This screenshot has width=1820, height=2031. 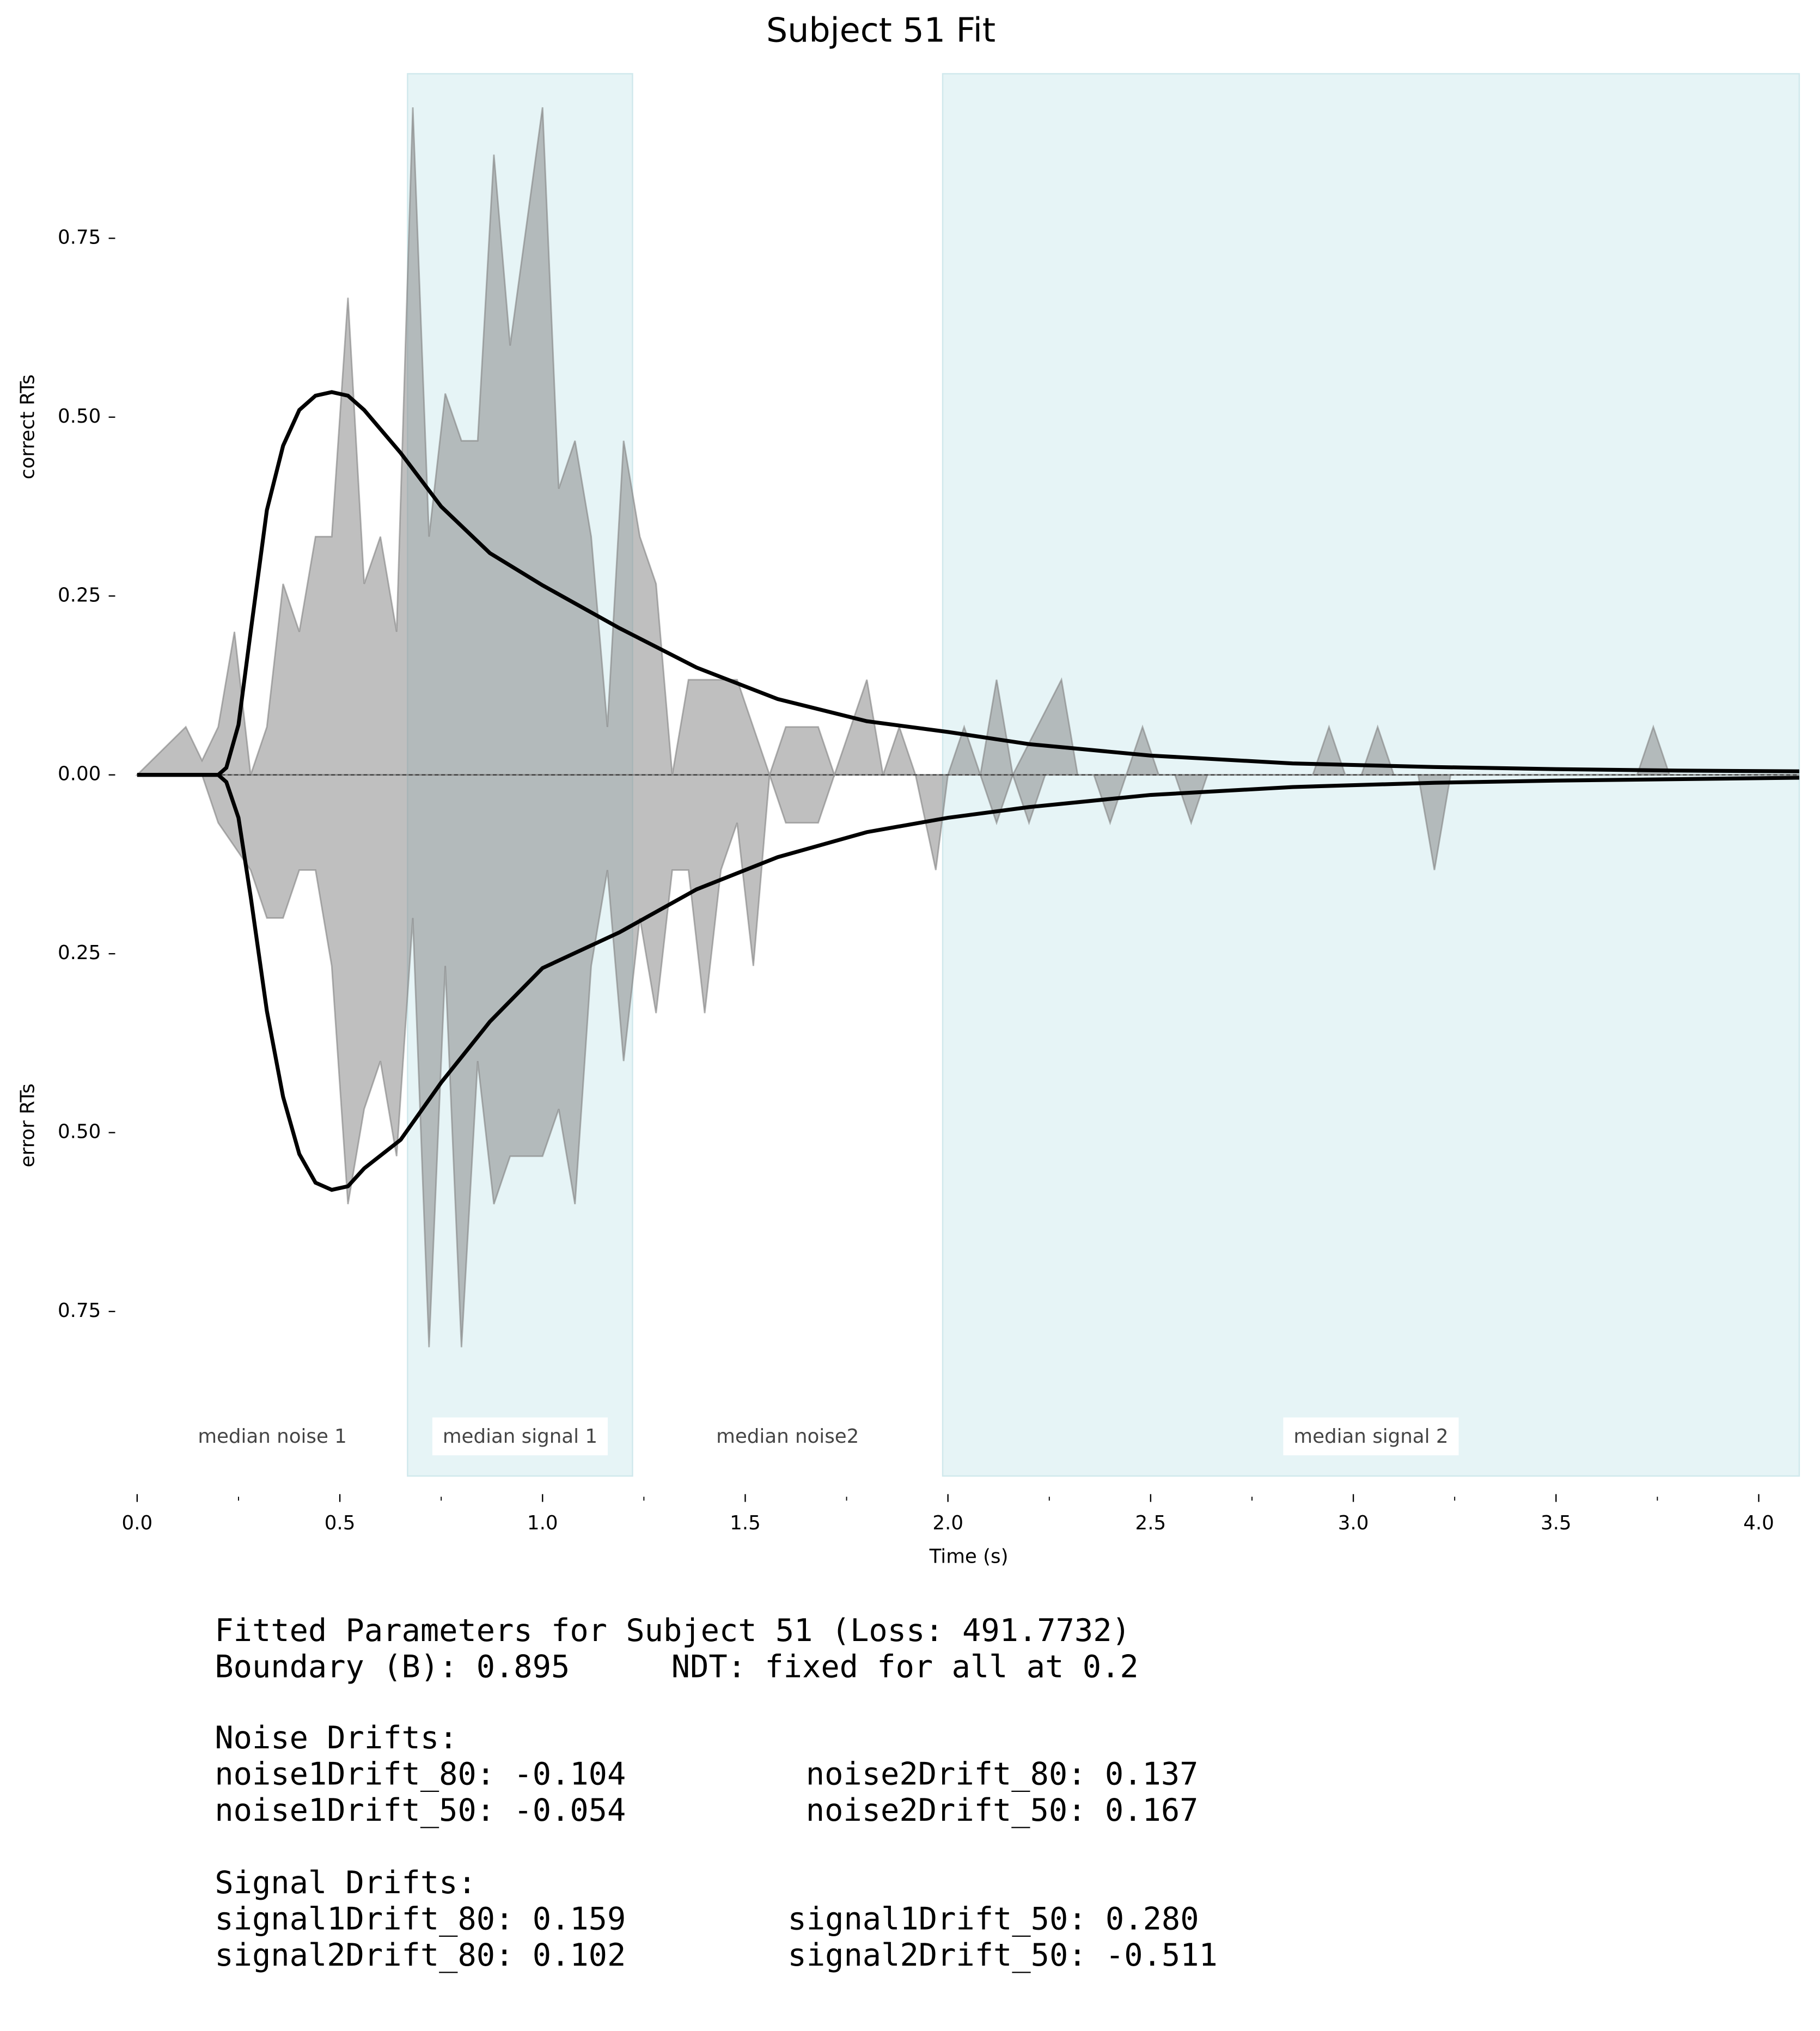 What do you see at coordinates (969, 1557) in the screenshot?
I see `x-axis-label: Time (s)` at bounding box center [969, 1557].